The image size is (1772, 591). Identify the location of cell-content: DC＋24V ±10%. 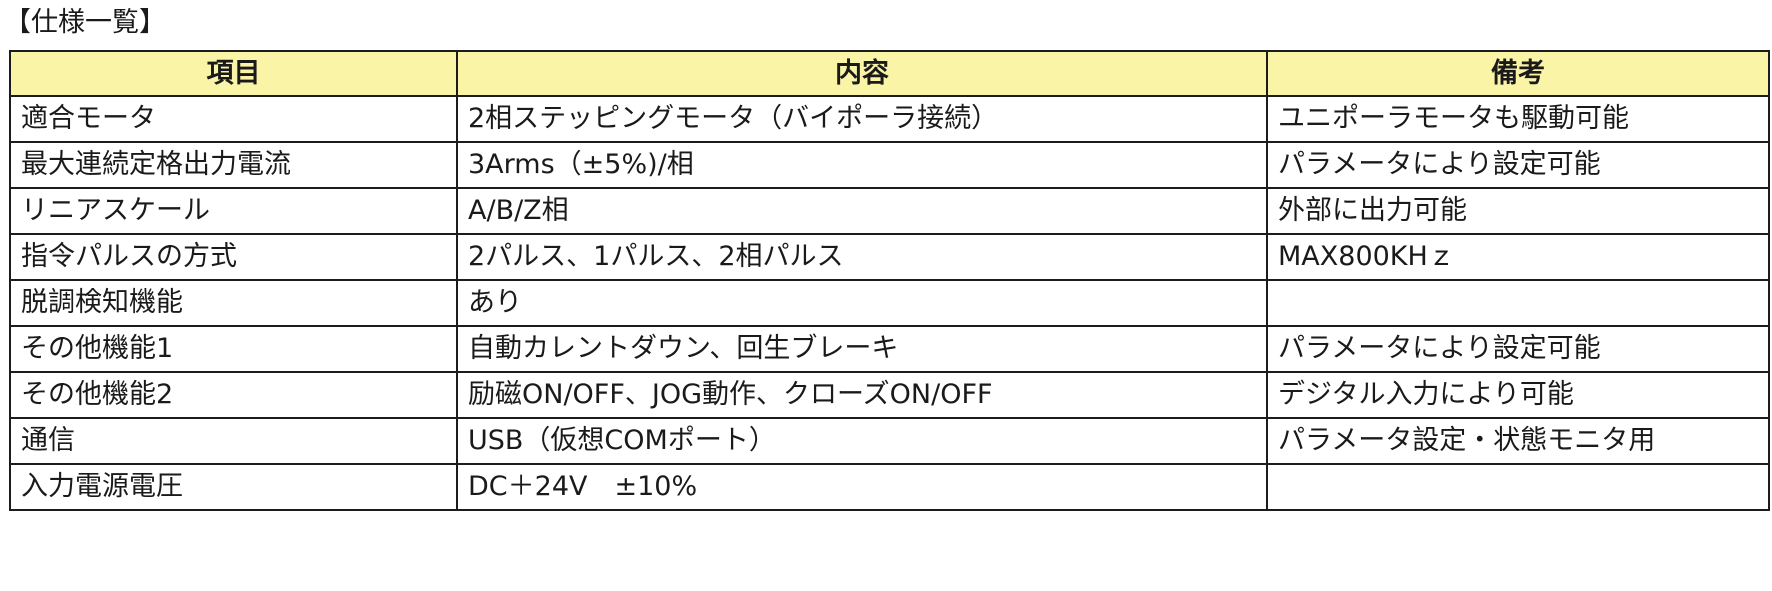
(862, 487).